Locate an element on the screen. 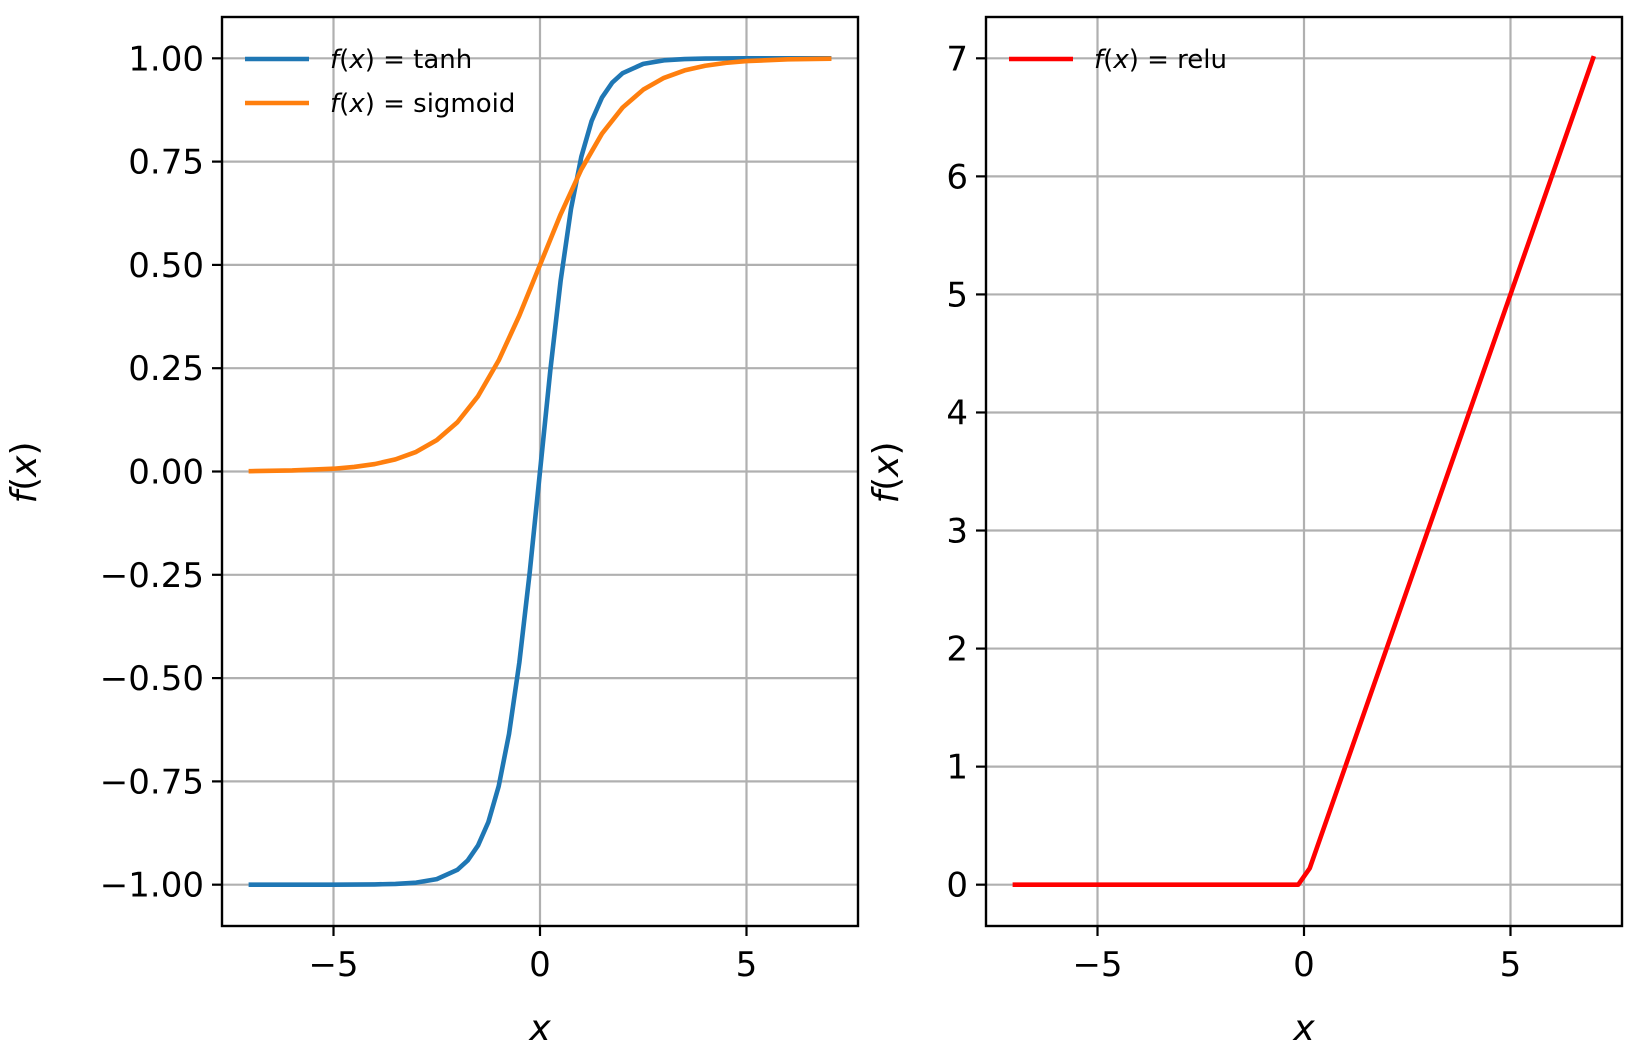  y-tick-label: 5 is located at coordinates (957, 295).